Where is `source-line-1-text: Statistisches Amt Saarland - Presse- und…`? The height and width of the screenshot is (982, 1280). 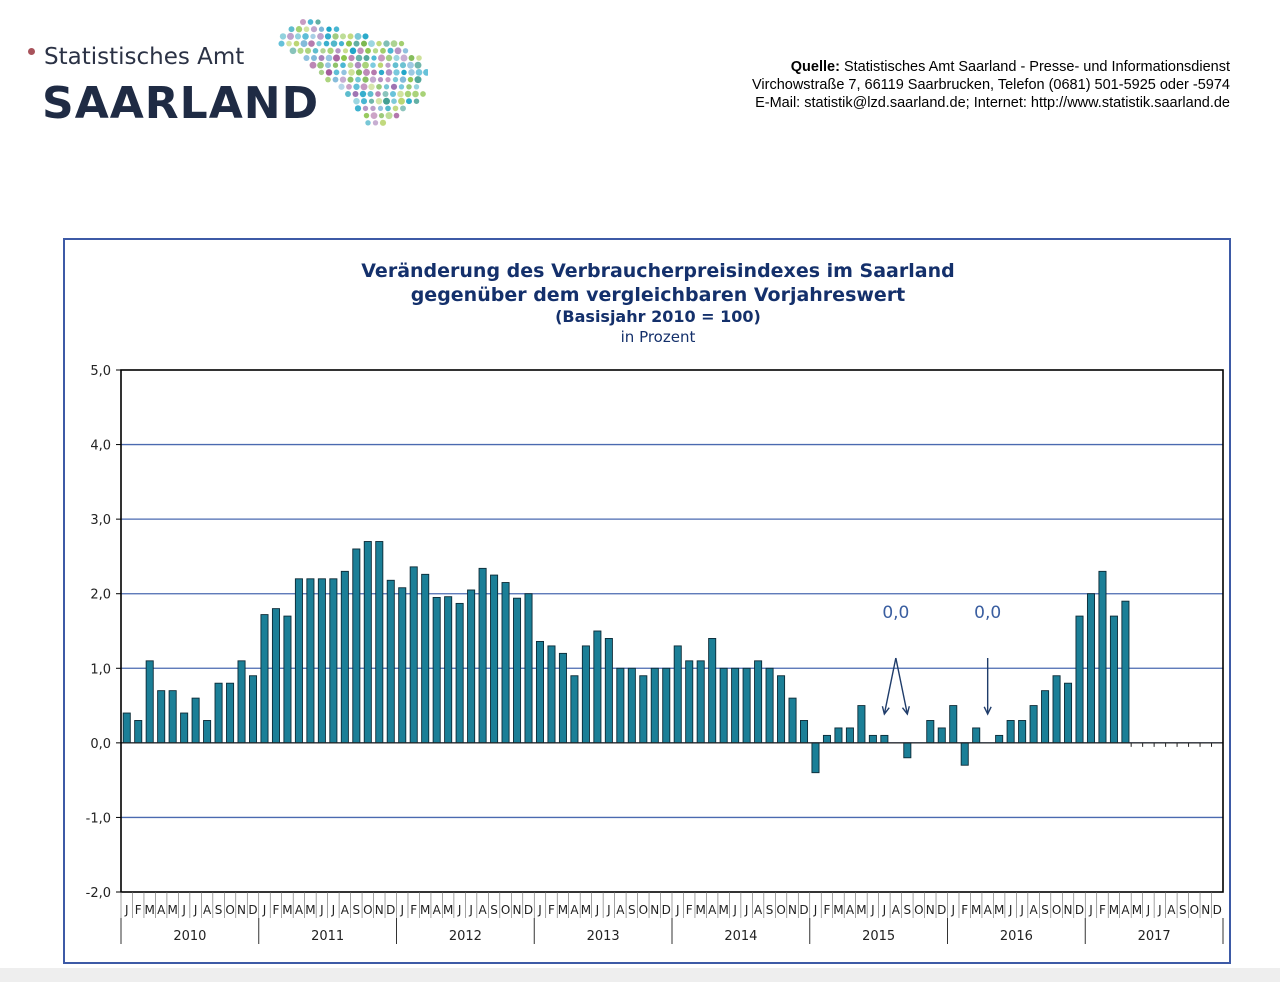
source-line-1-text: Statistisches Amt Saarland - Presse- und… is located at coordinates (1036, 67).